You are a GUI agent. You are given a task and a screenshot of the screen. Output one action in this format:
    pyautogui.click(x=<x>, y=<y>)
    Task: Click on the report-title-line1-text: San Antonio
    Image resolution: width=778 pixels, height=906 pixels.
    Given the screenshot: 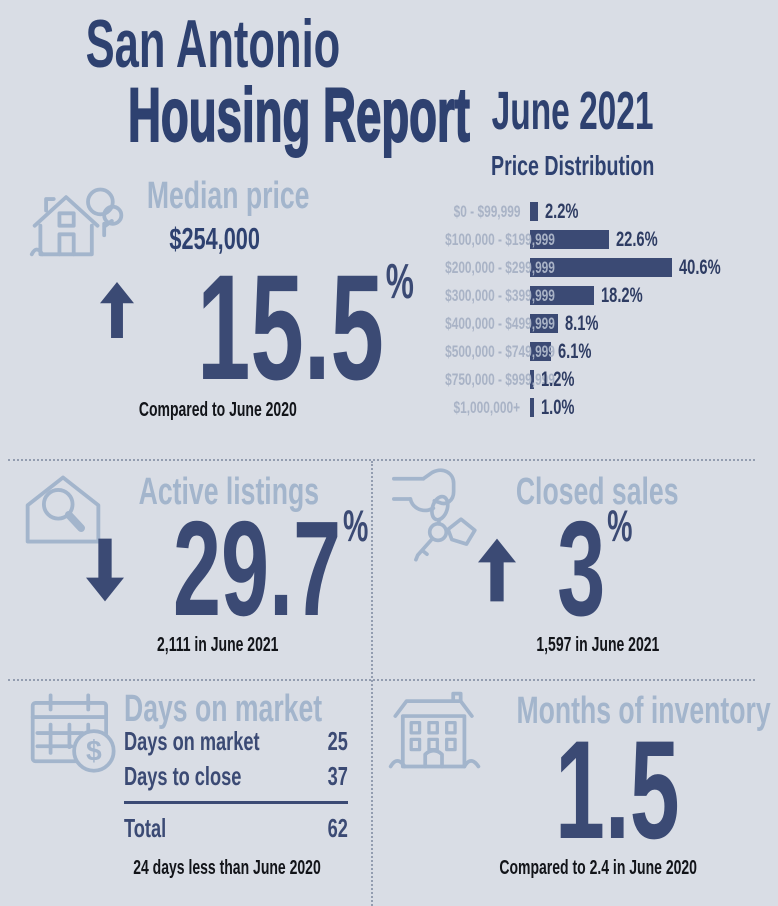 What is the action you would take?
    pyautogui.click(x=213, y=44)
    